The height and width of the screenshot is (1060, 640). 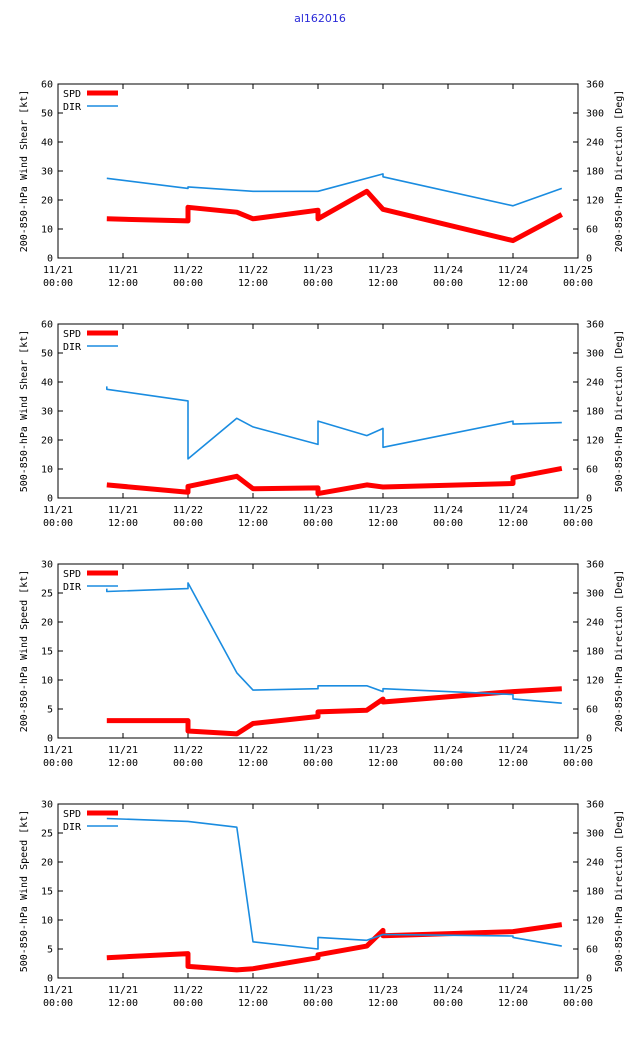 I want to click on y2-tick-label: 0, so click(x=589, y=499).